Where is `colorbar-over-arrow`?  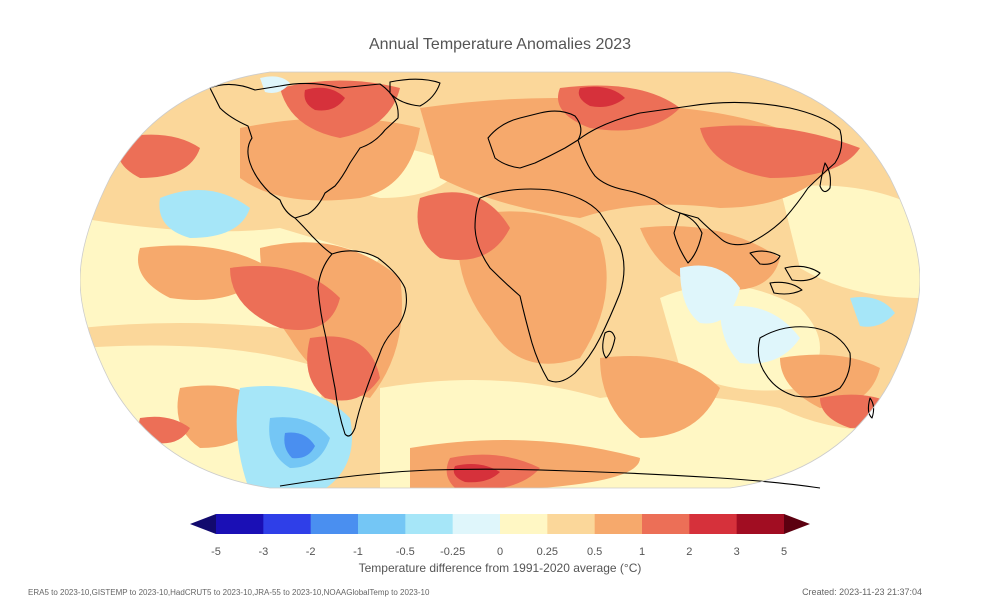 colorbar-over-arrow is located at coordinates (797, 524).